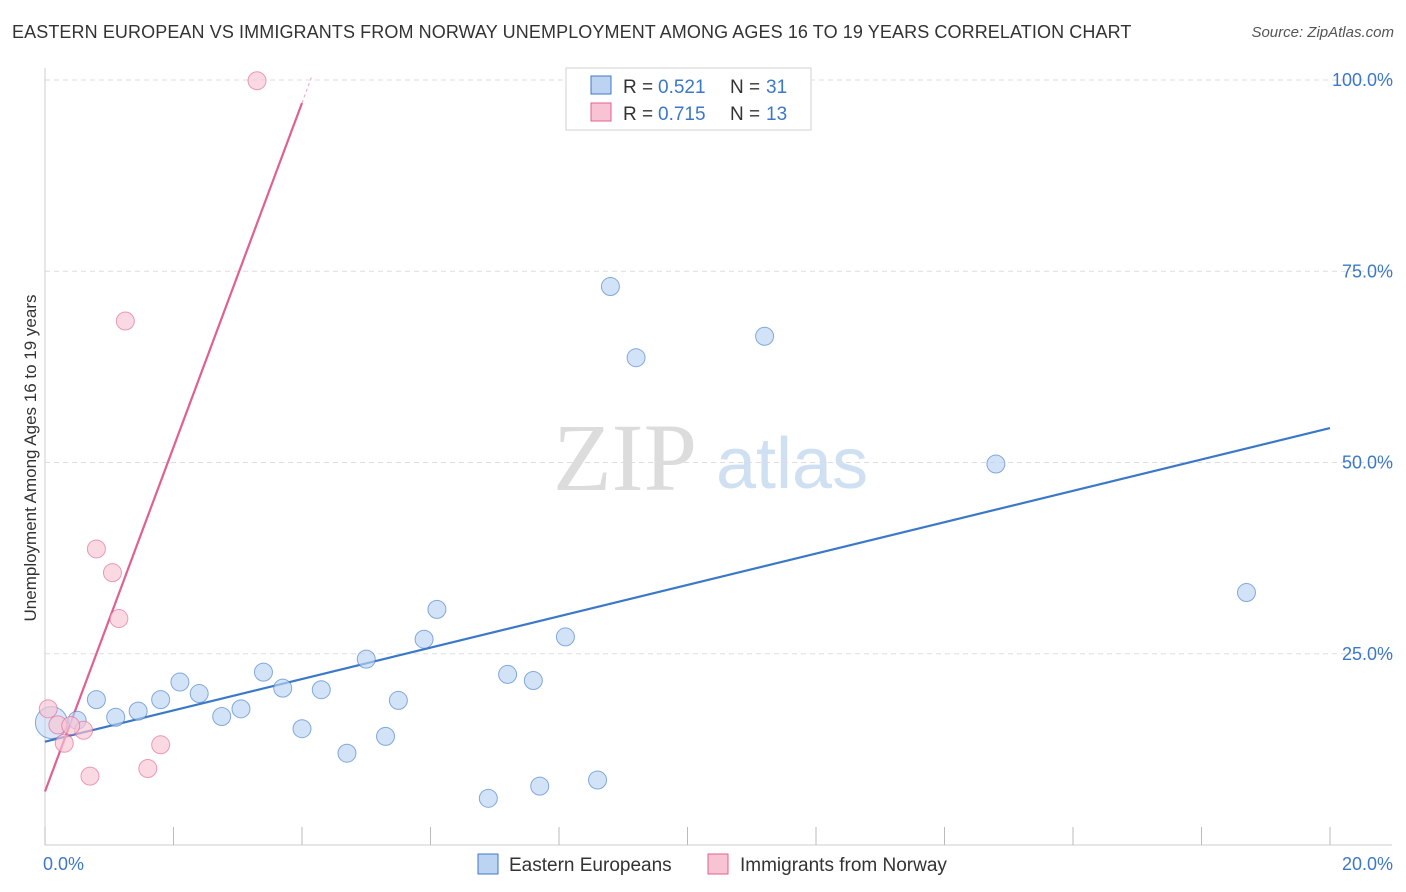 This screenshot has width=1406, height=892. I want to click on trendline-extension-immigrants-from-norway, so click(307, 90).